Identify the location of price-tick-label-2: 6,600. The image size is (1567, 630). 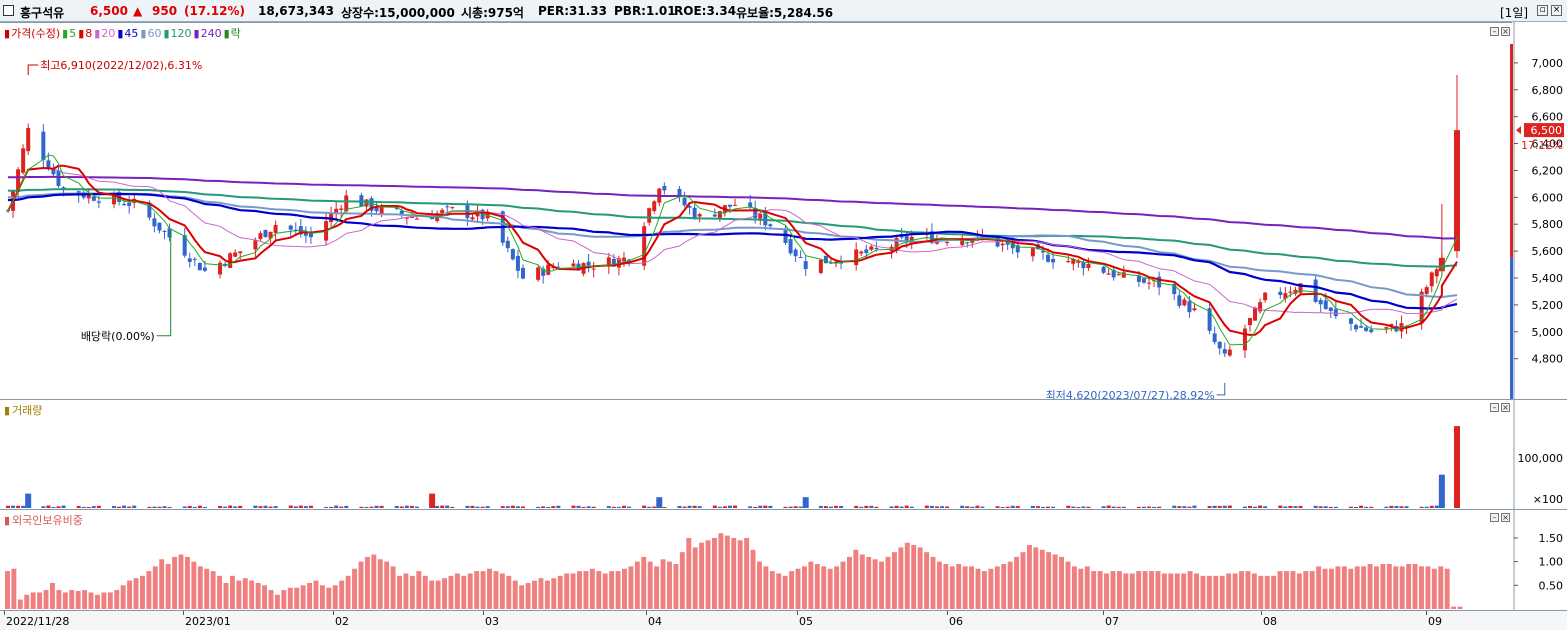
(1548, 117).